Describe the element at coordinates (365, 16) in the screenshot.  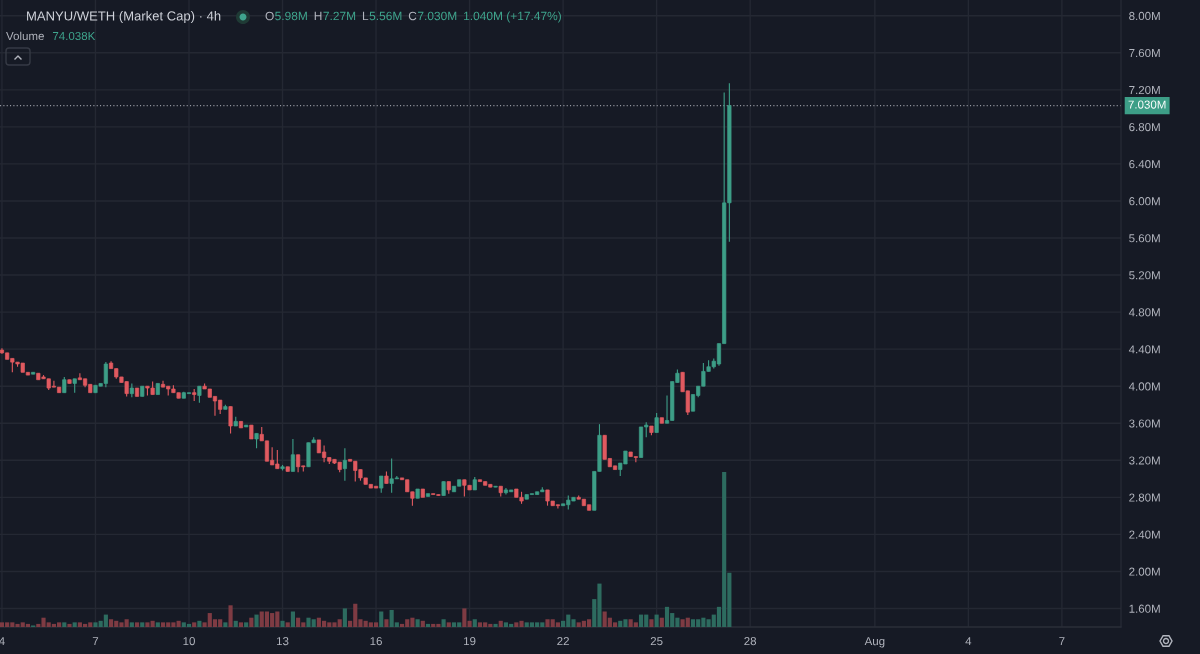
I see `annotation: L` at that location.